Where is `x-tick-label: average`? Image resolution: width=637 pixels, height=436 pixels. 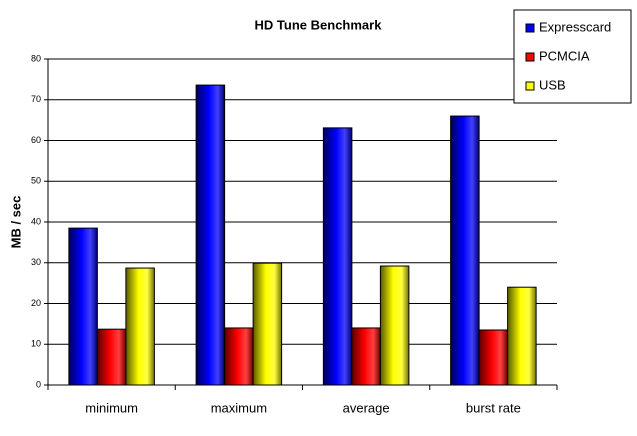
x-tick-label: average is located at coordinates (366, 407).